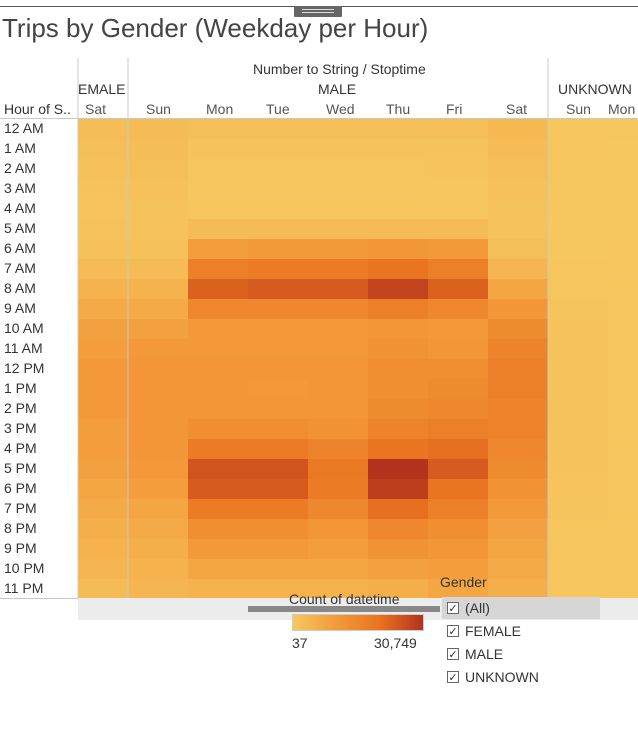 The height and width of the screenshot is (729, 638). What do you see at coordinates (340, 109) in the screenshot?
I see `day-label: Wed` at bounding box center [340, 109].